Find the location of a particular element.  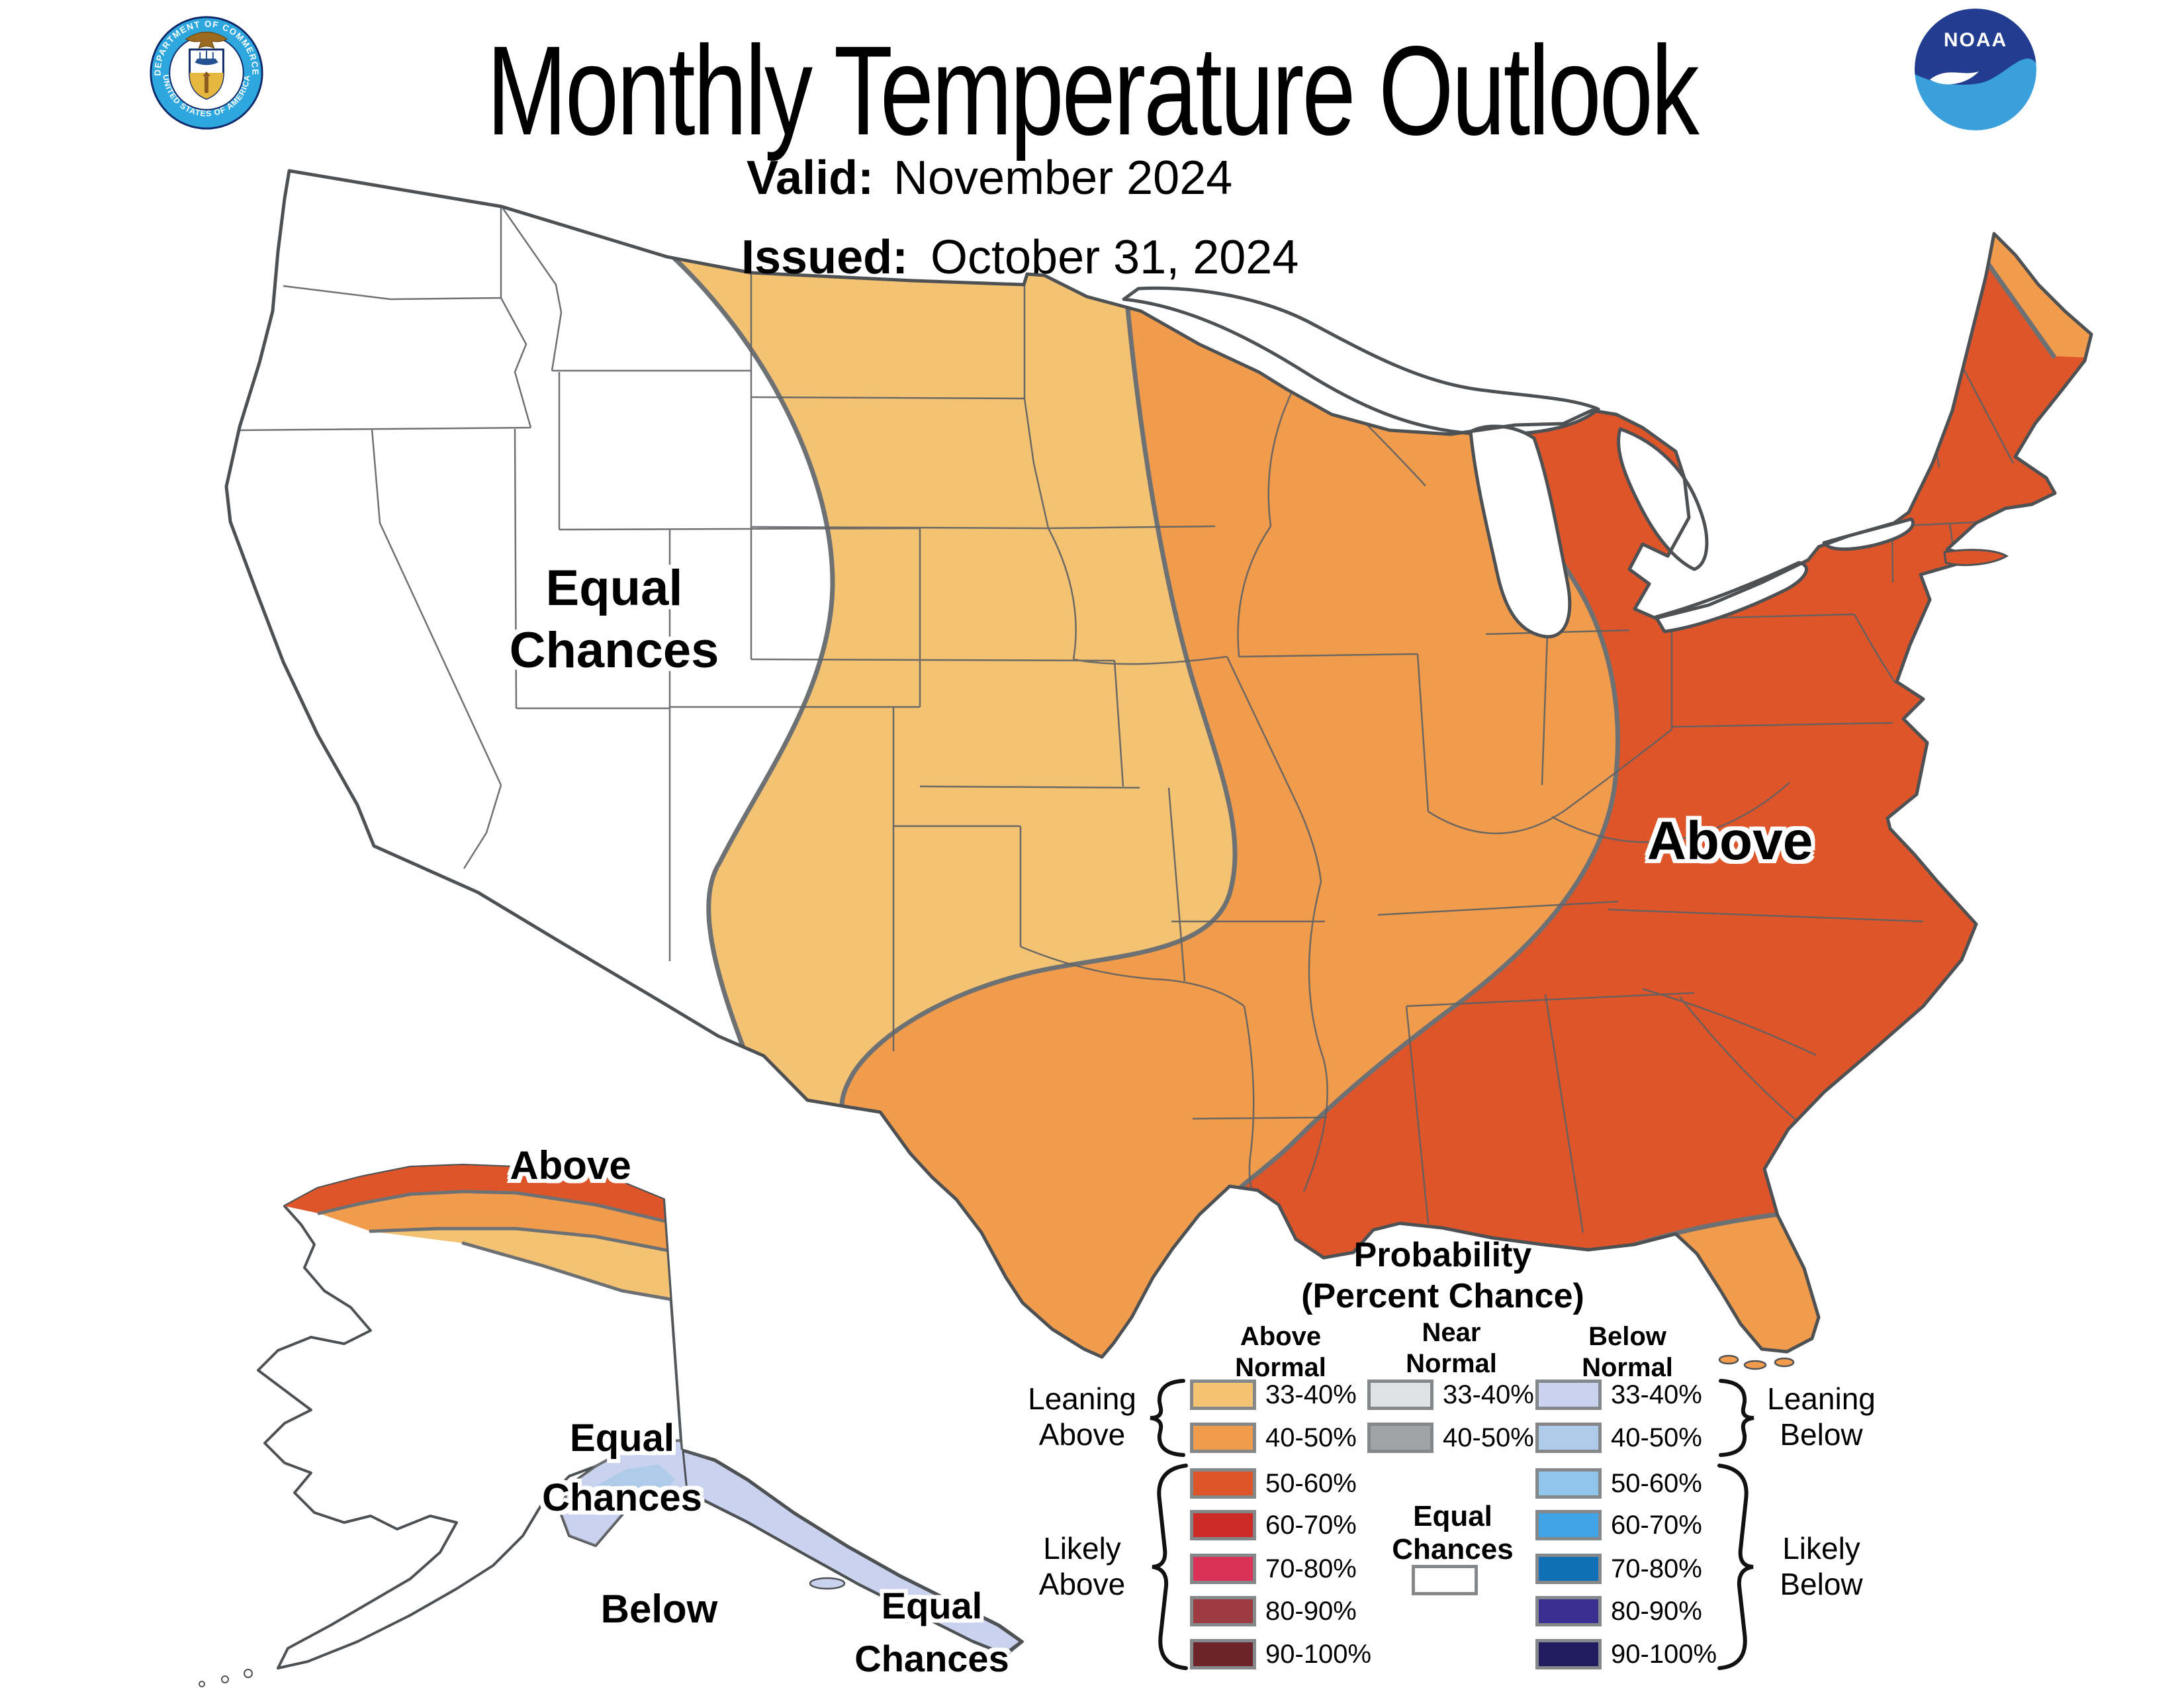

lake-superior is located at coordinates (1361, 361).